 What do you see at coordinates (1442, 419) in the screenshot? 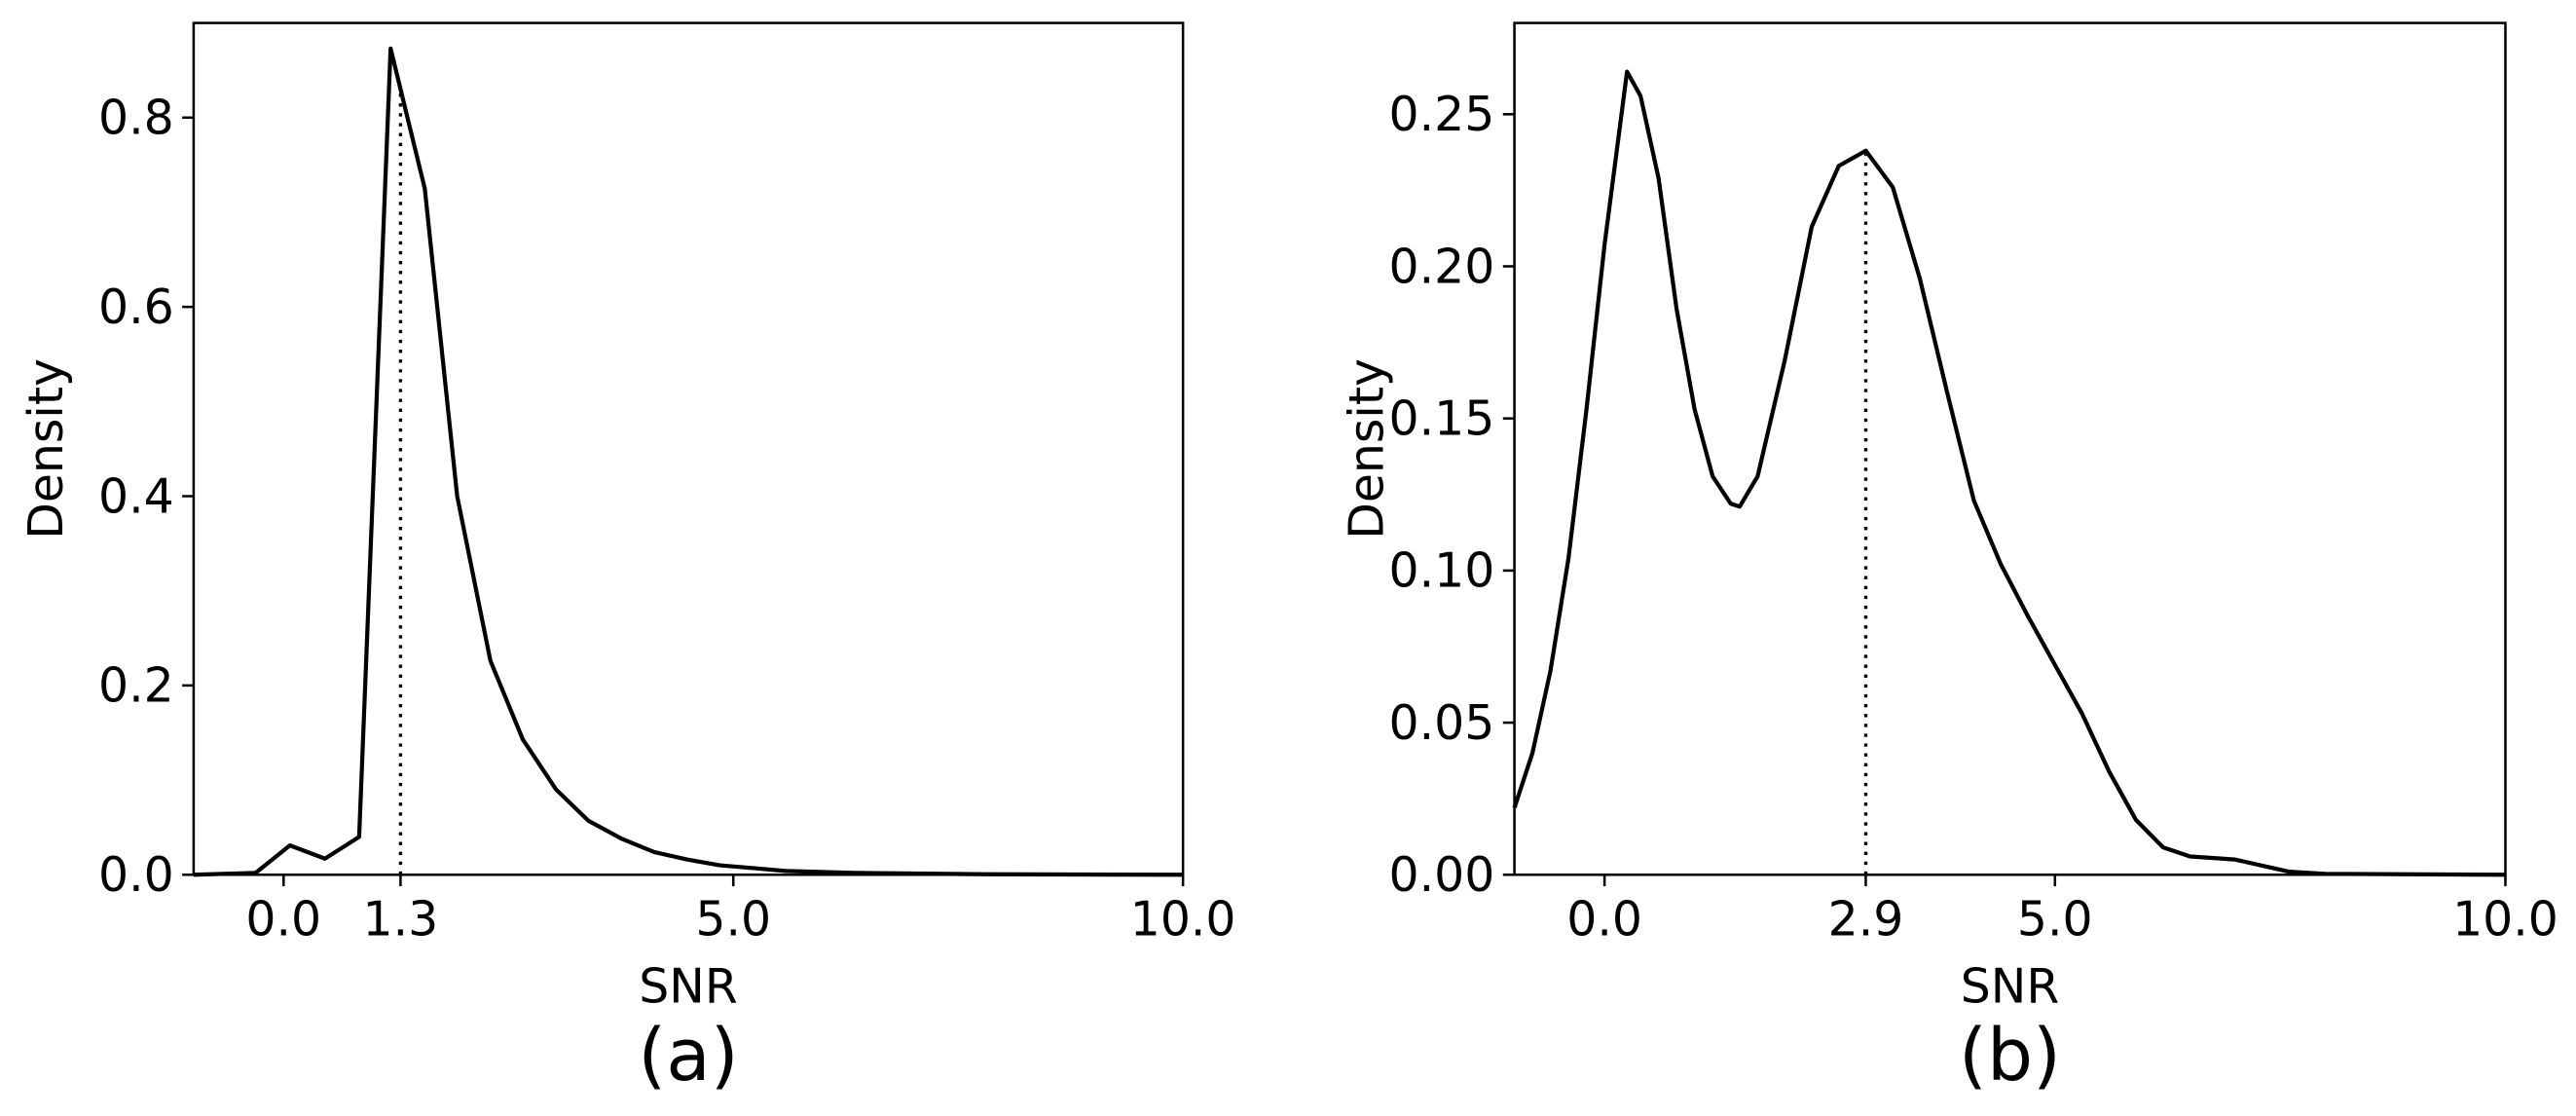
I see `y-tick-label: 0.15` at bounding box center [1442, 419].